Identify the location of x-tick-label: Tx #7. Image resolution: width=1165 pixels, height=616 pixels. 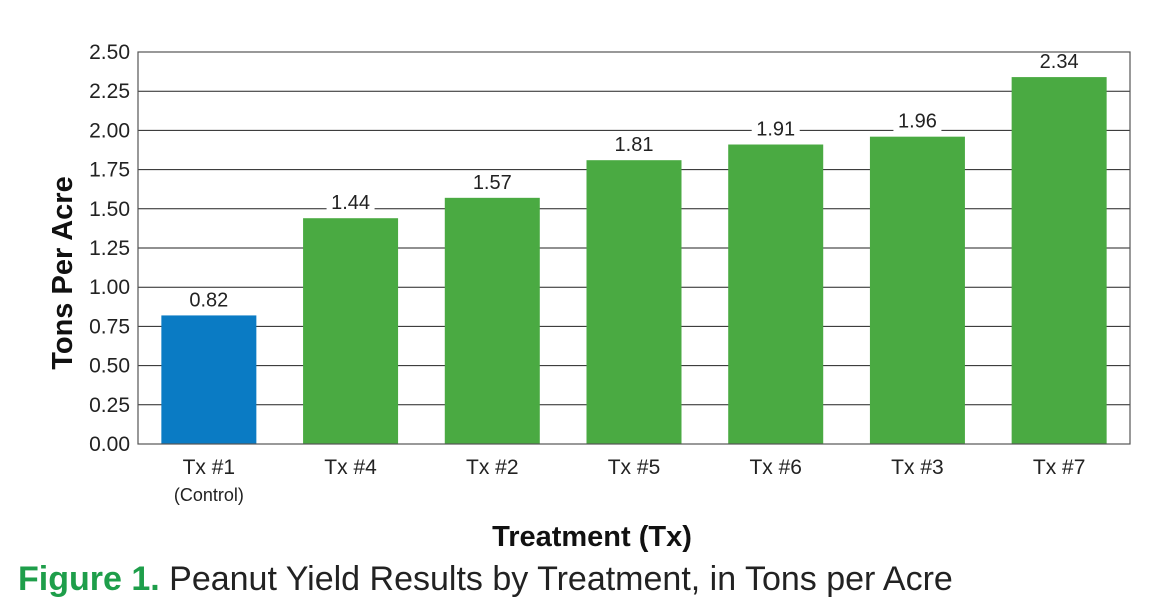
(1059, 467).